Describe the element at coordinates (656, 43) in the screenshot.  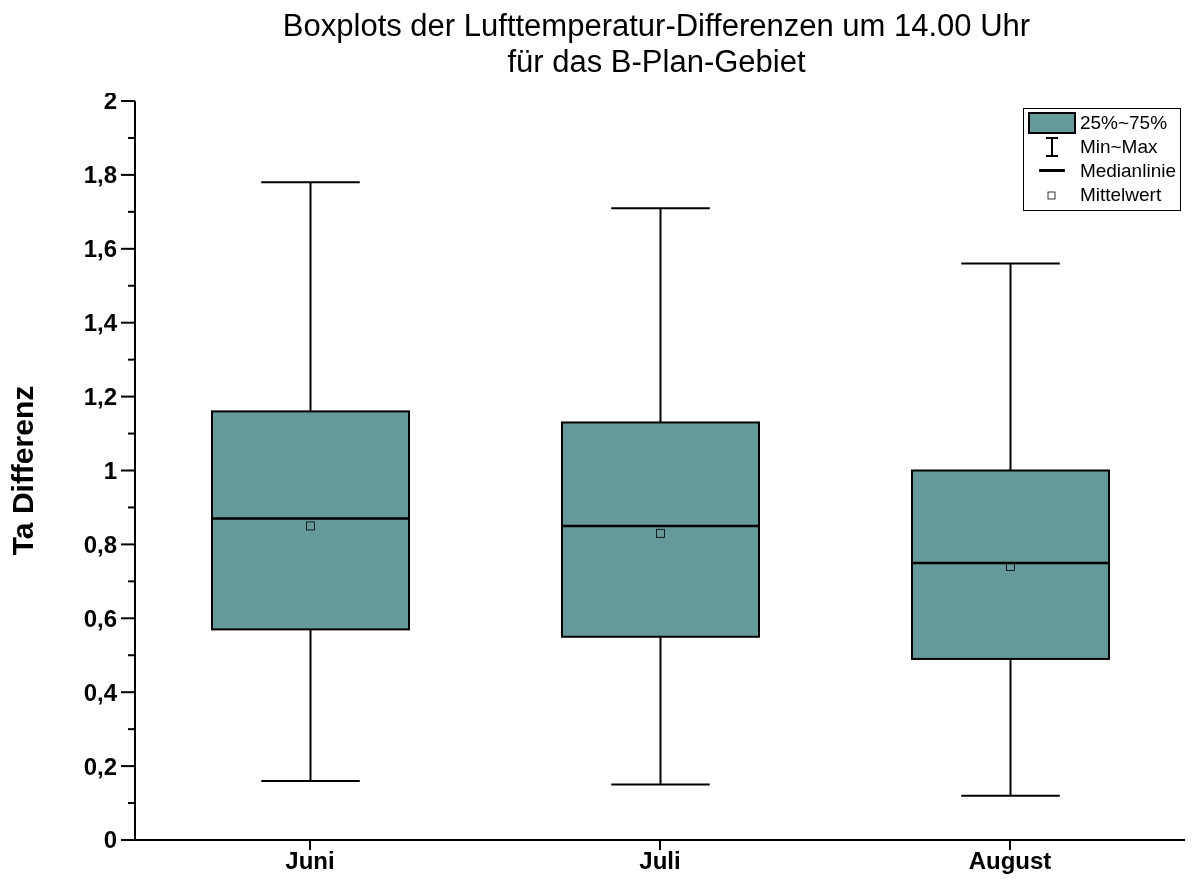
I see `chart-title: Boxplots der Lufttemperatur-Differenzen um 14.00 Uhr für das B-Plan-Gebiet` at that location.